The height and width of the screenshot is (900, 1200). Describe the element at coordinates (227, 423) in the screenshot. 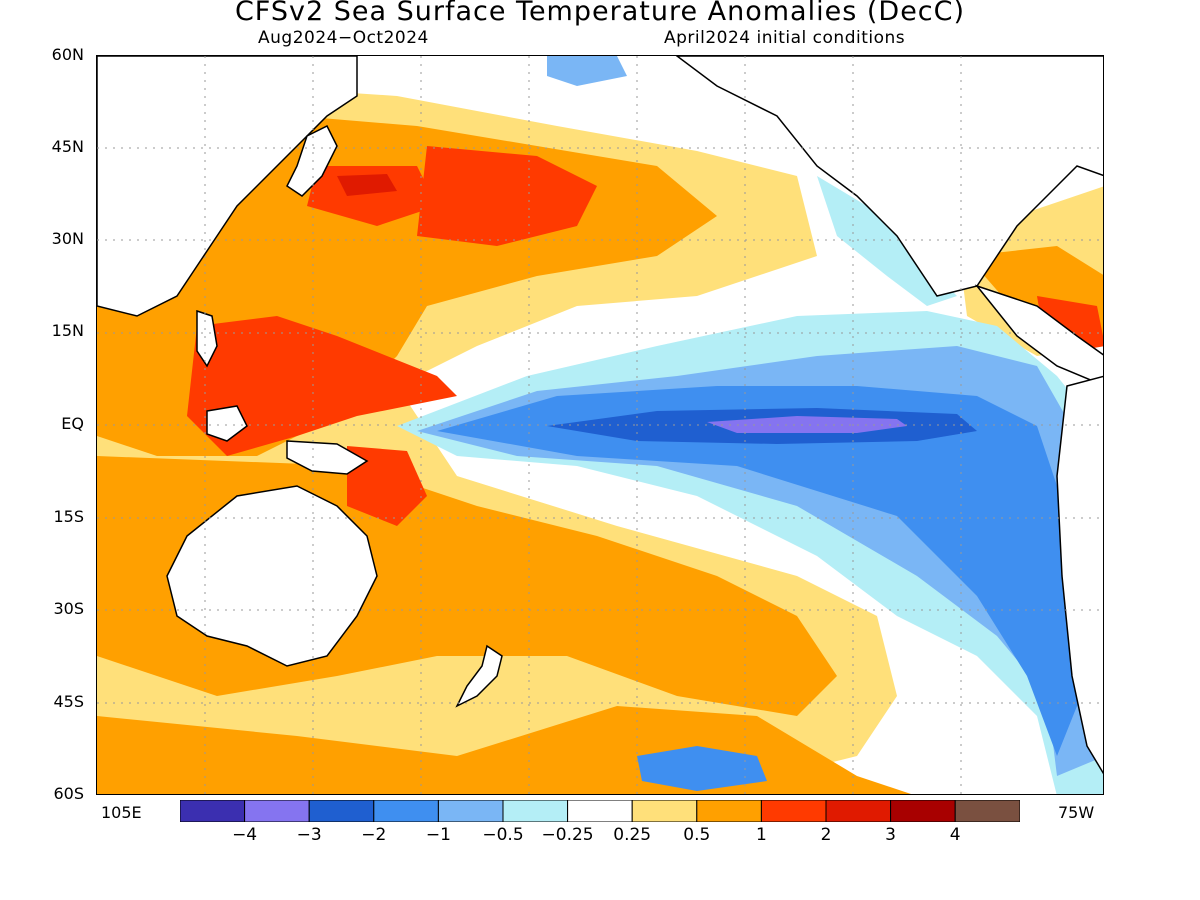

I see `borneo-landmass` at that location.